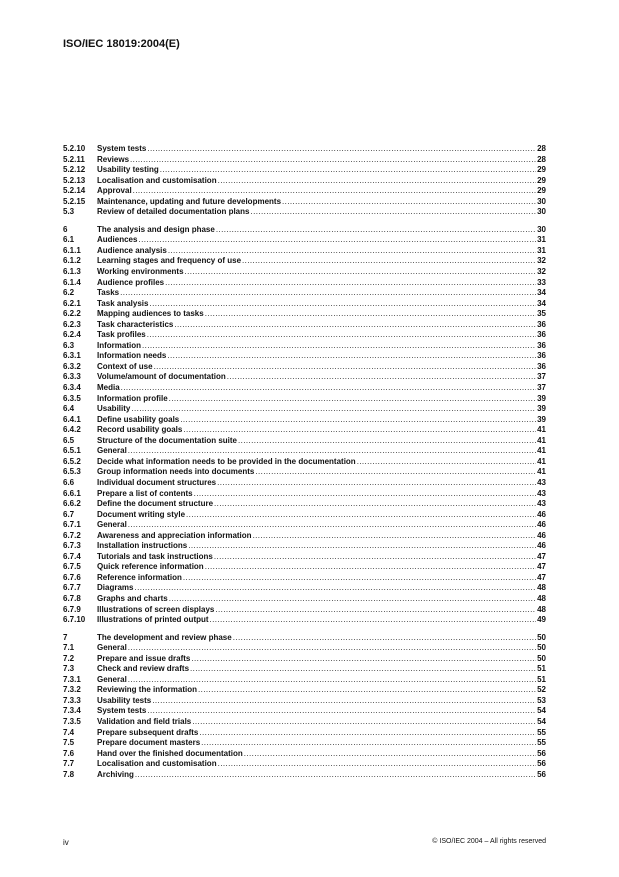  I want to click on page-number: iv, so click(66, 842).